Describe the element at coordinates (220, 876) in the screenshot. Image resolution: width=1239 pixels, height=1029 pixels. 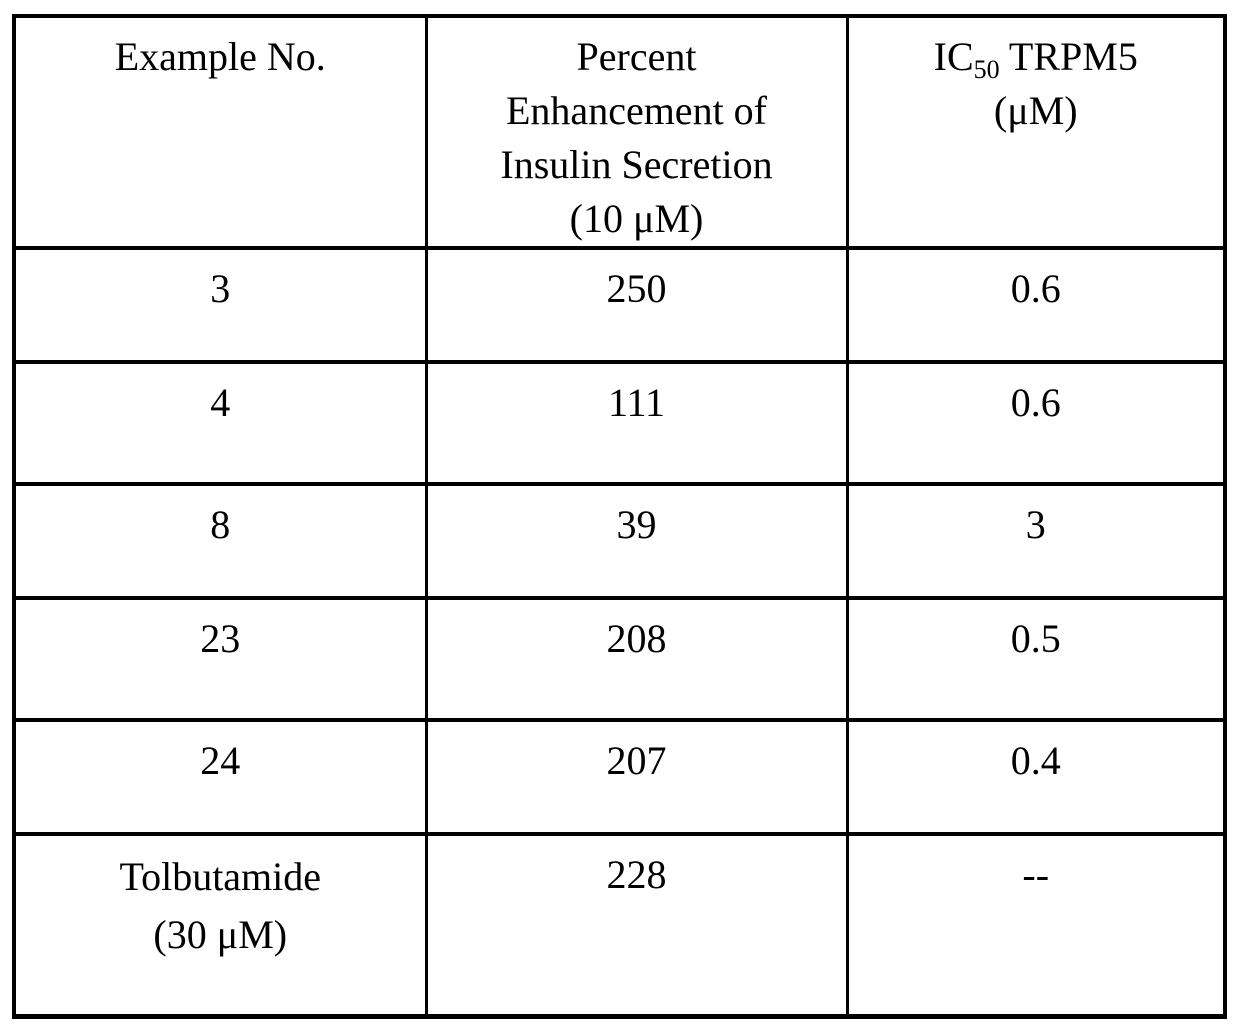
I see `tolbutamide-line: Tolbutamide` at that location.